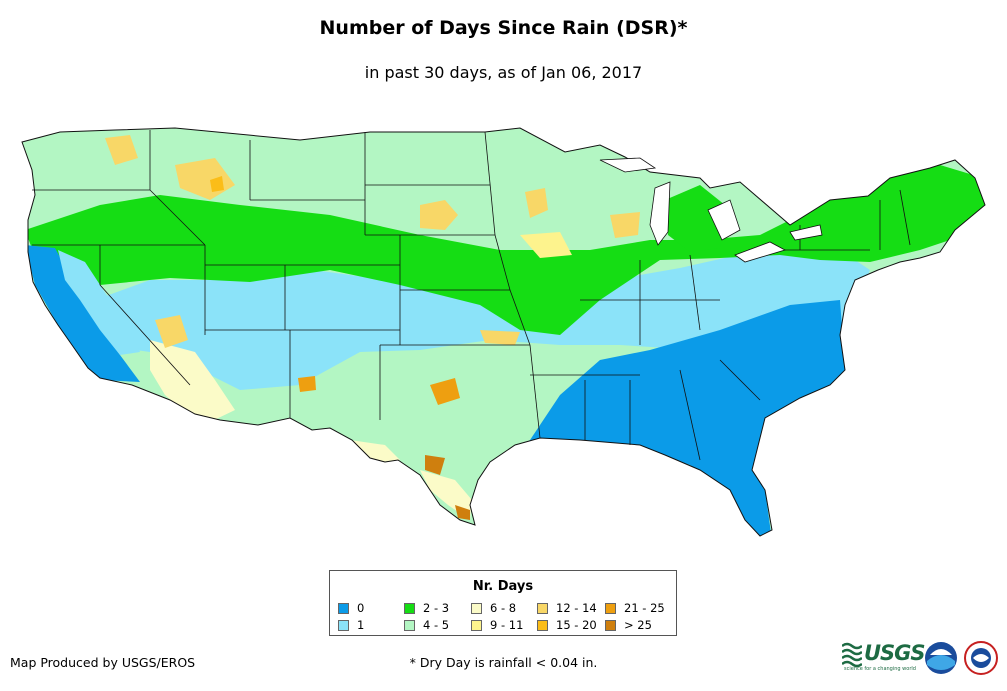 This screenshot has height=691, width=1007. I want to click on region-21-25-days-new-mexico, so click(307, 384).